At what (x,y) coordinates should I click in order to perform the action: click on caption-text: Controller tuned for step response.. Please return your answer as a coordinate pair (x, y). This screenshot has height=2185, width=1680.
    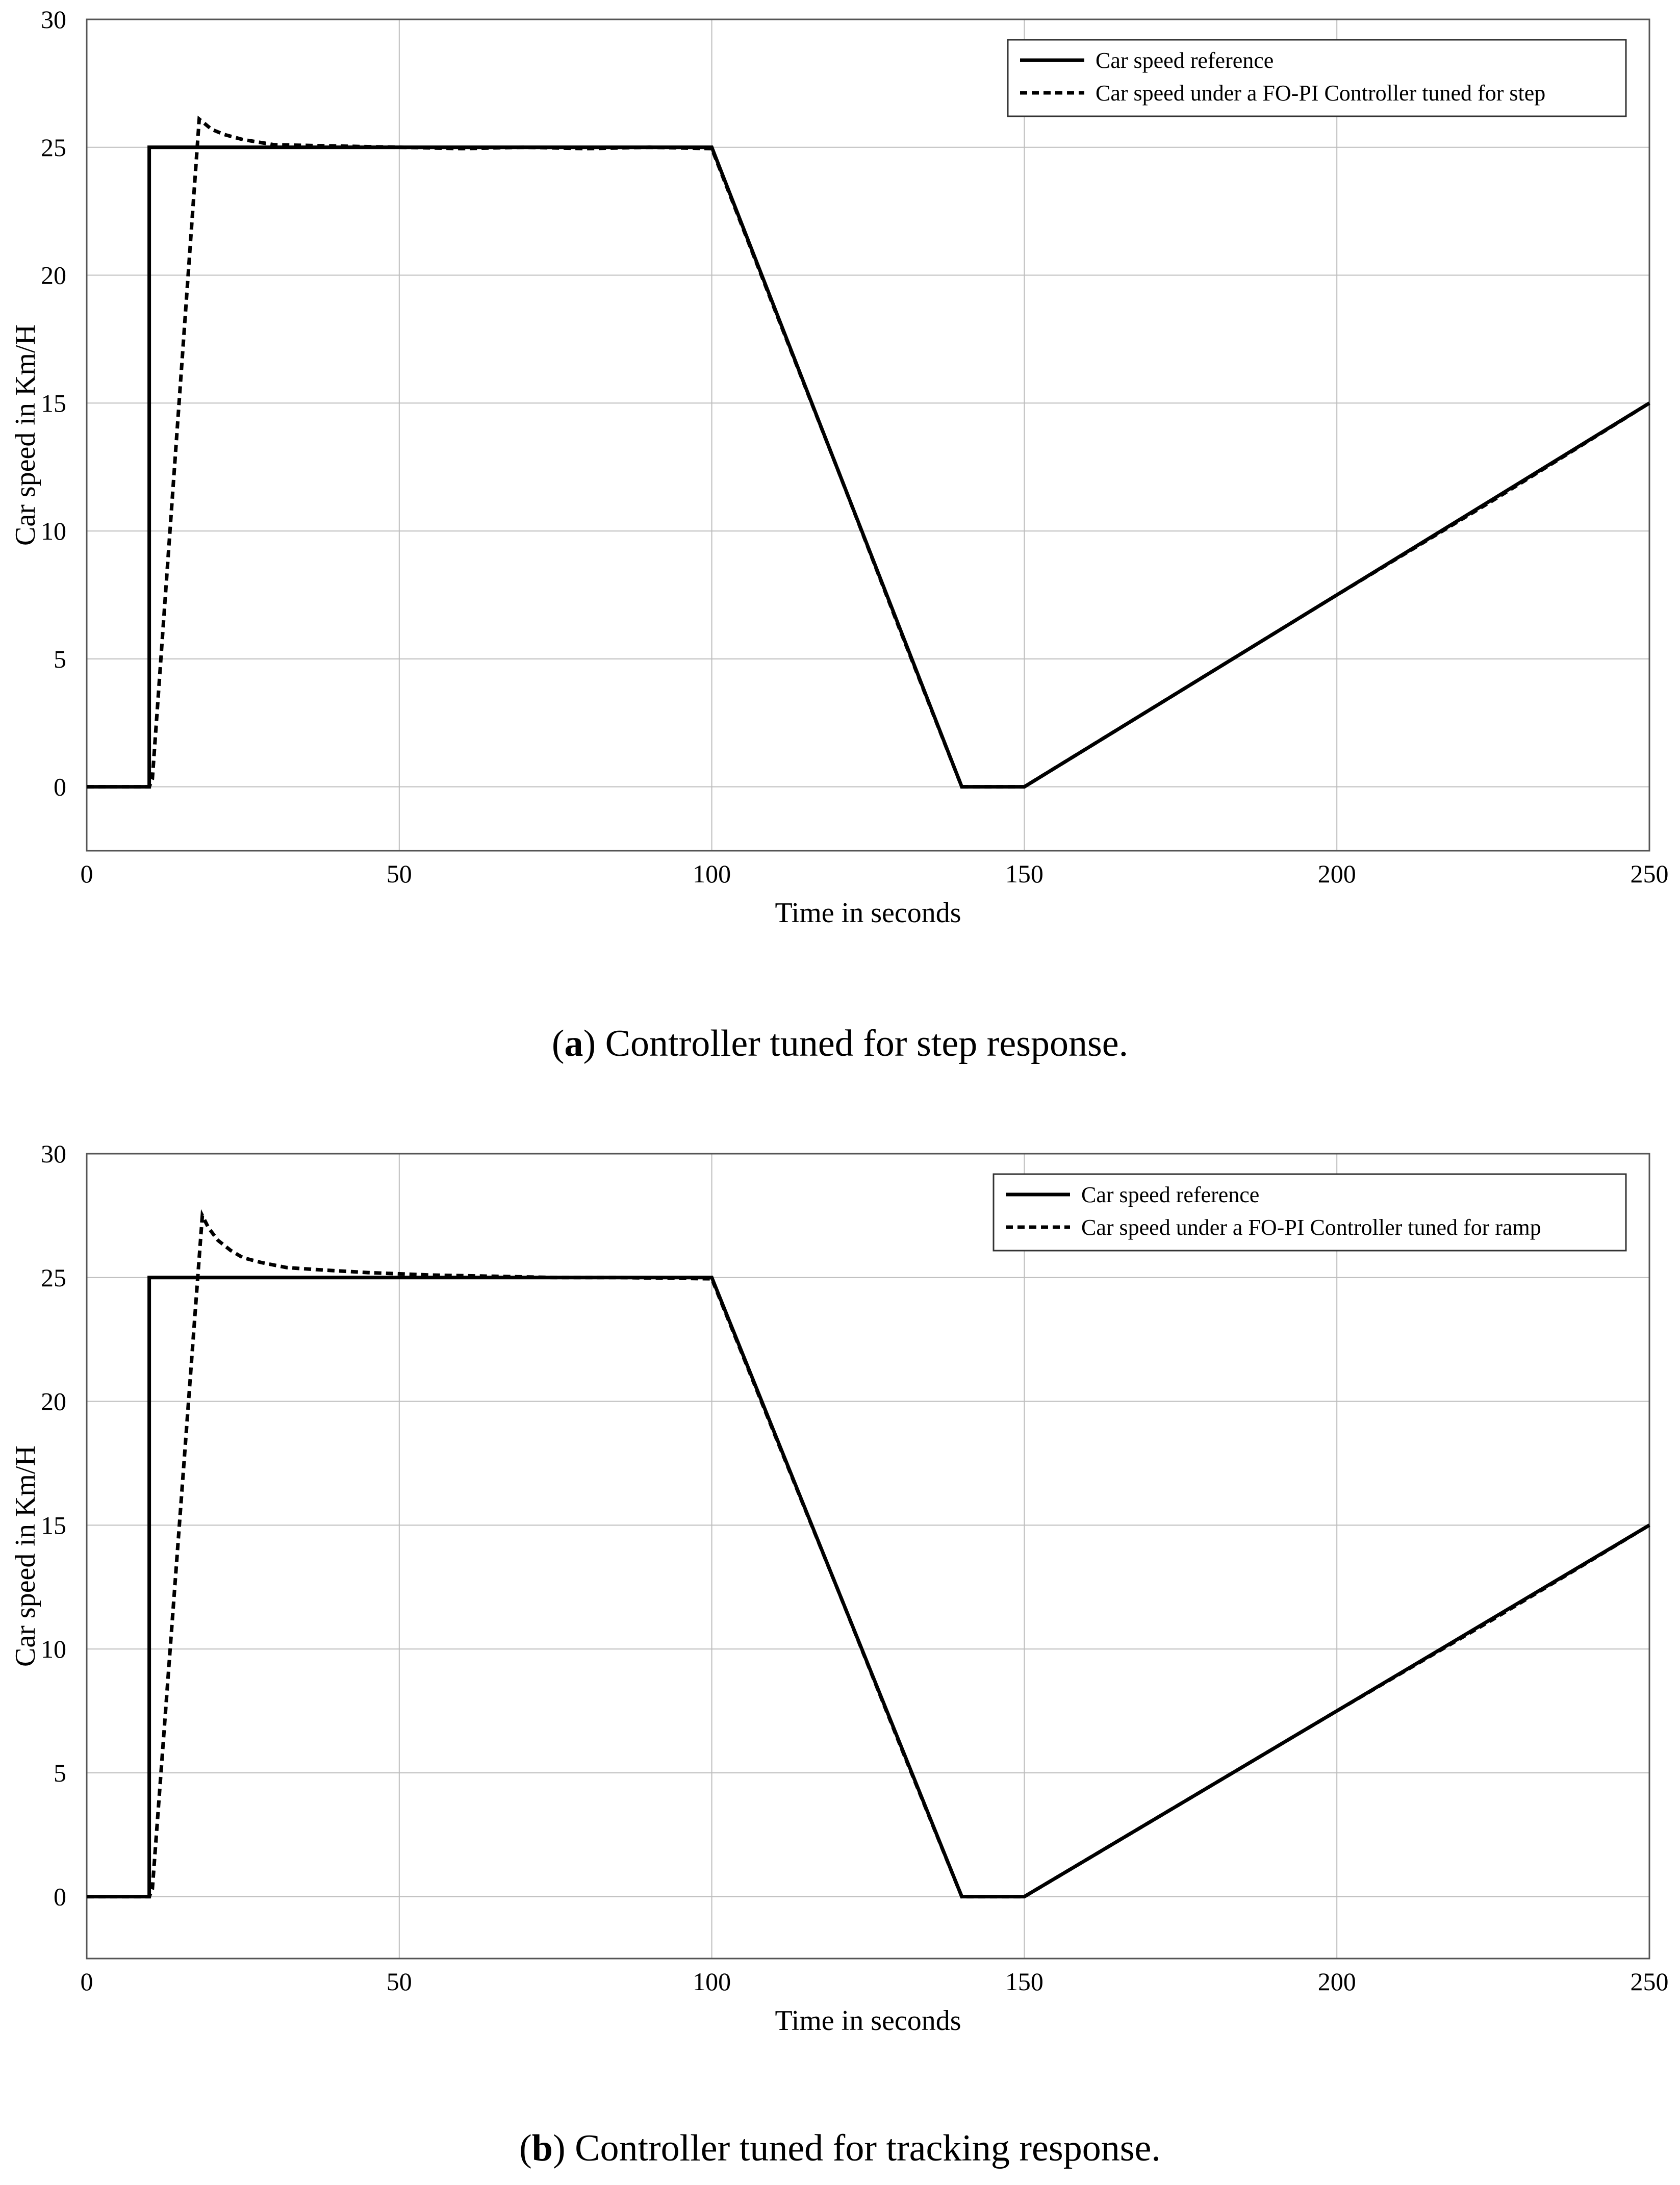
    Looking at the image, I should click on (867, 1043).